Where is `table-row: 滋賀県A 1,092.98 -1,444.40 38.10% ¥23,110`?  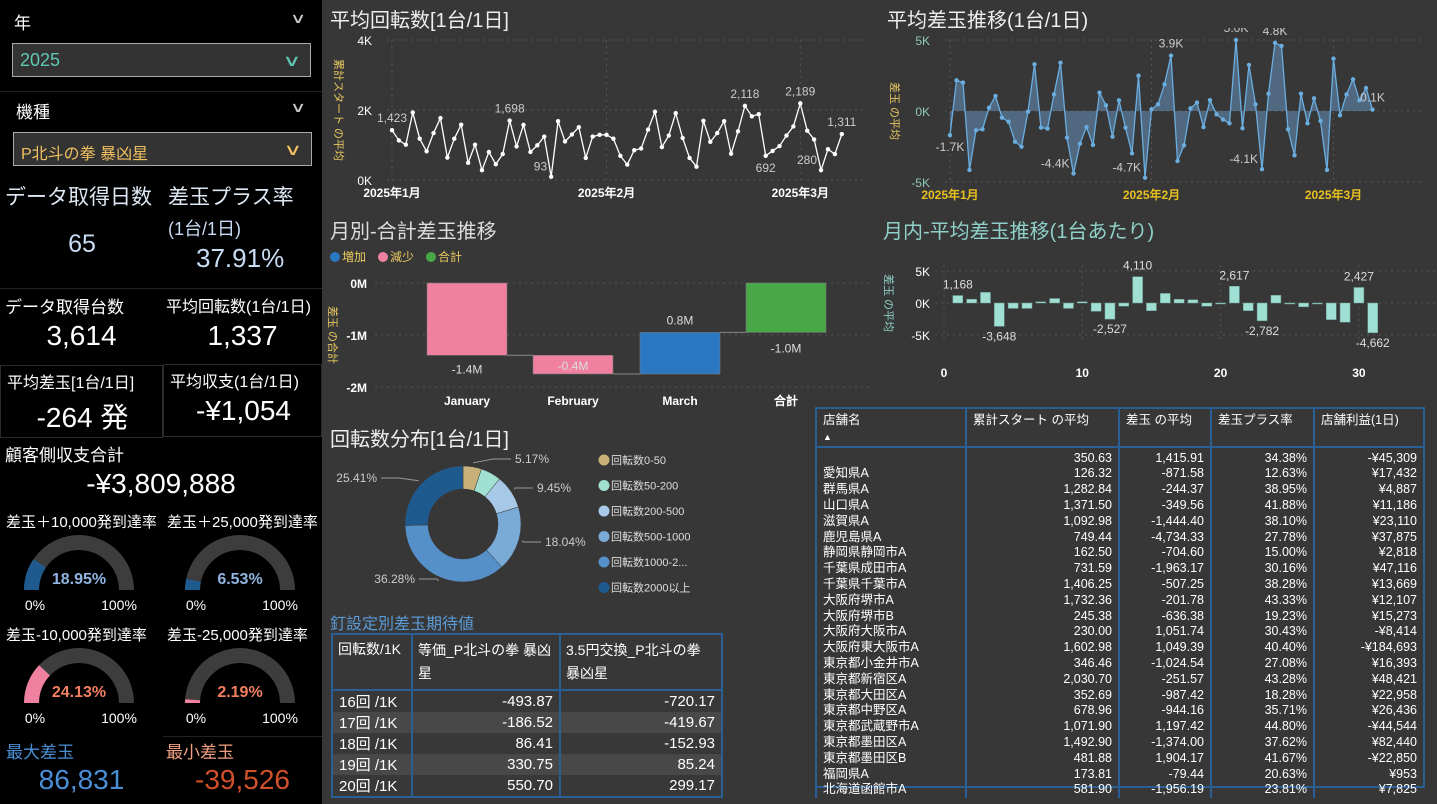
table-row: 滋賀県A 1,092.98 -1,444.40 38.10% ¥23,110 is located at coordinates (1119, 521).